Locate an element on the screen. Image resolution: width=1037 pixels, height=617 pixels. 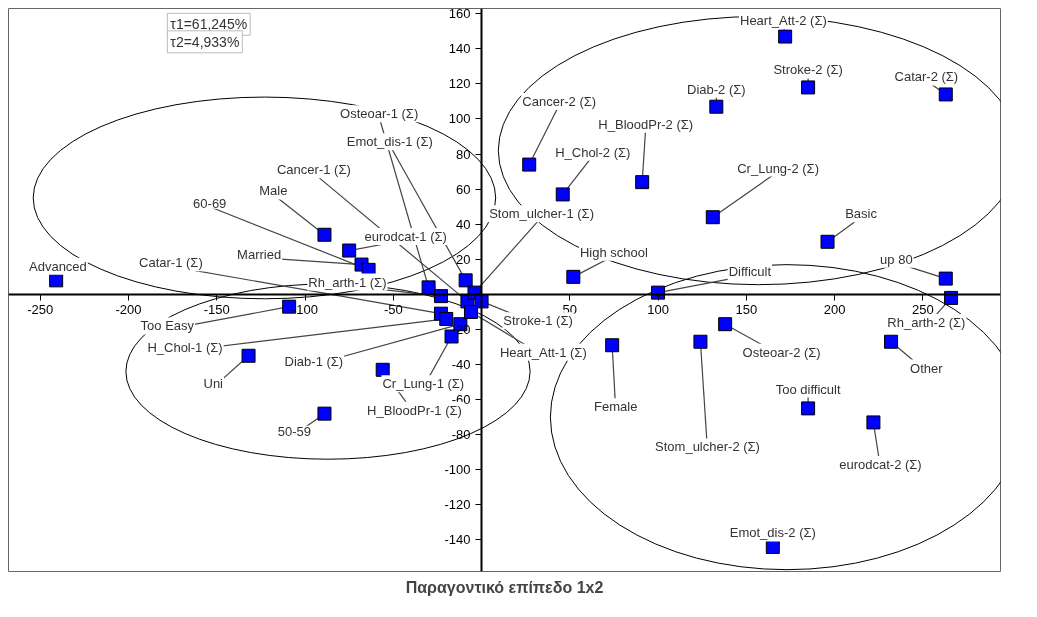
y-tick-label: -100 is located at coordinates (457, 470).